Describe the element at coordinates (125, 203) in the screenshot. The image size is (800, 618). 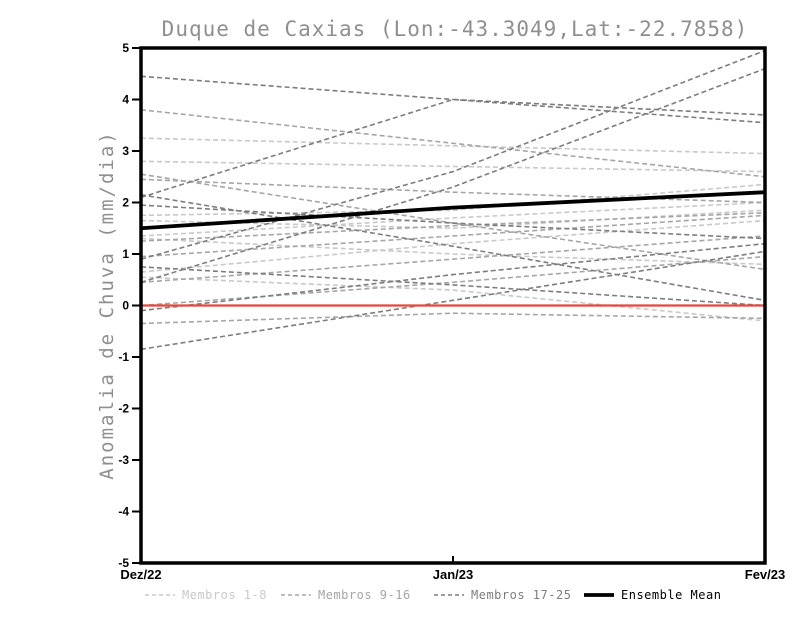
I see `y-tick-label: 2` at that location.